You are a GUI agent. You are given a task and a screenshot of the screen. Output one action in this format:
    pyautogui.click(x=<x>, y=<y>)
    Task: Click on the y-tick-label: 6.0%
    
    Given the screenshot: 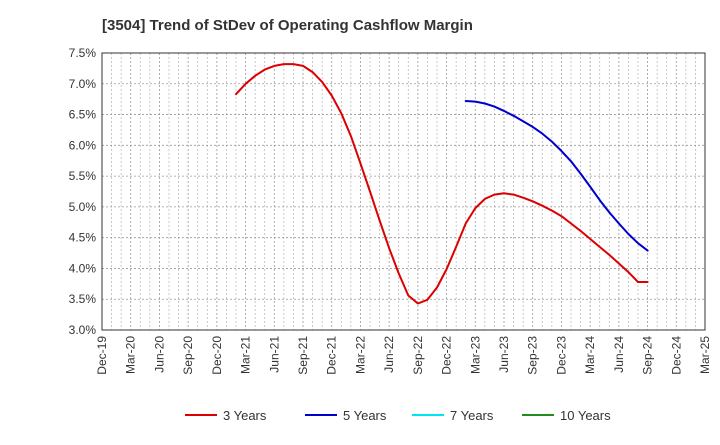 What is the action you would take?
    pyautogui.click(x=83, y=145)
    